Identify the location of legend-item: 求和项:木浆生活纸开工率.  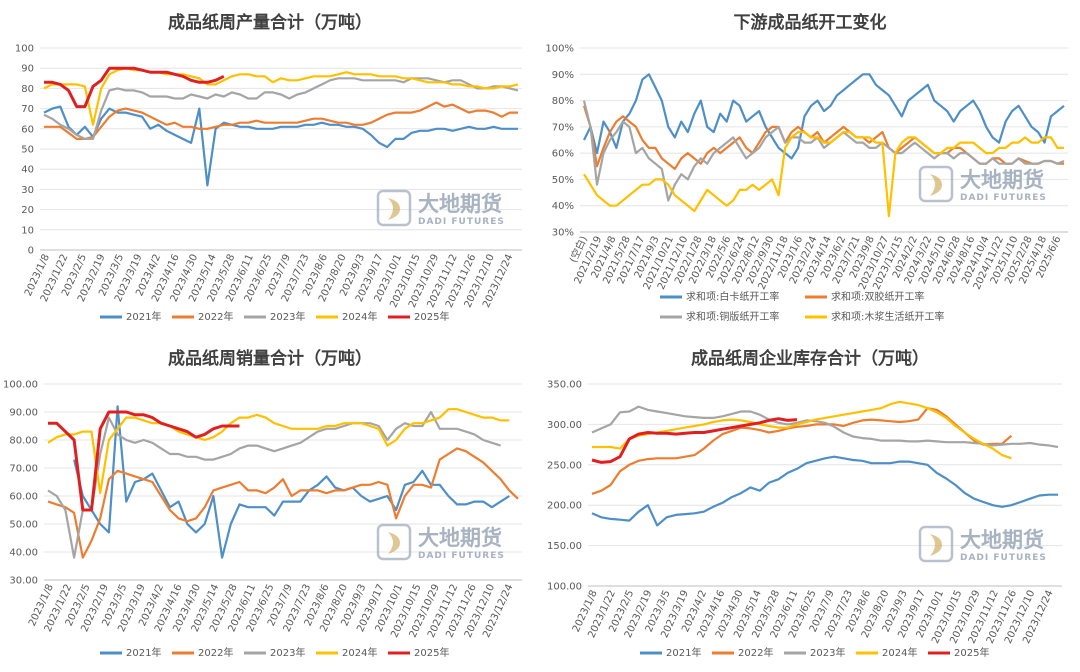
(874, 316).